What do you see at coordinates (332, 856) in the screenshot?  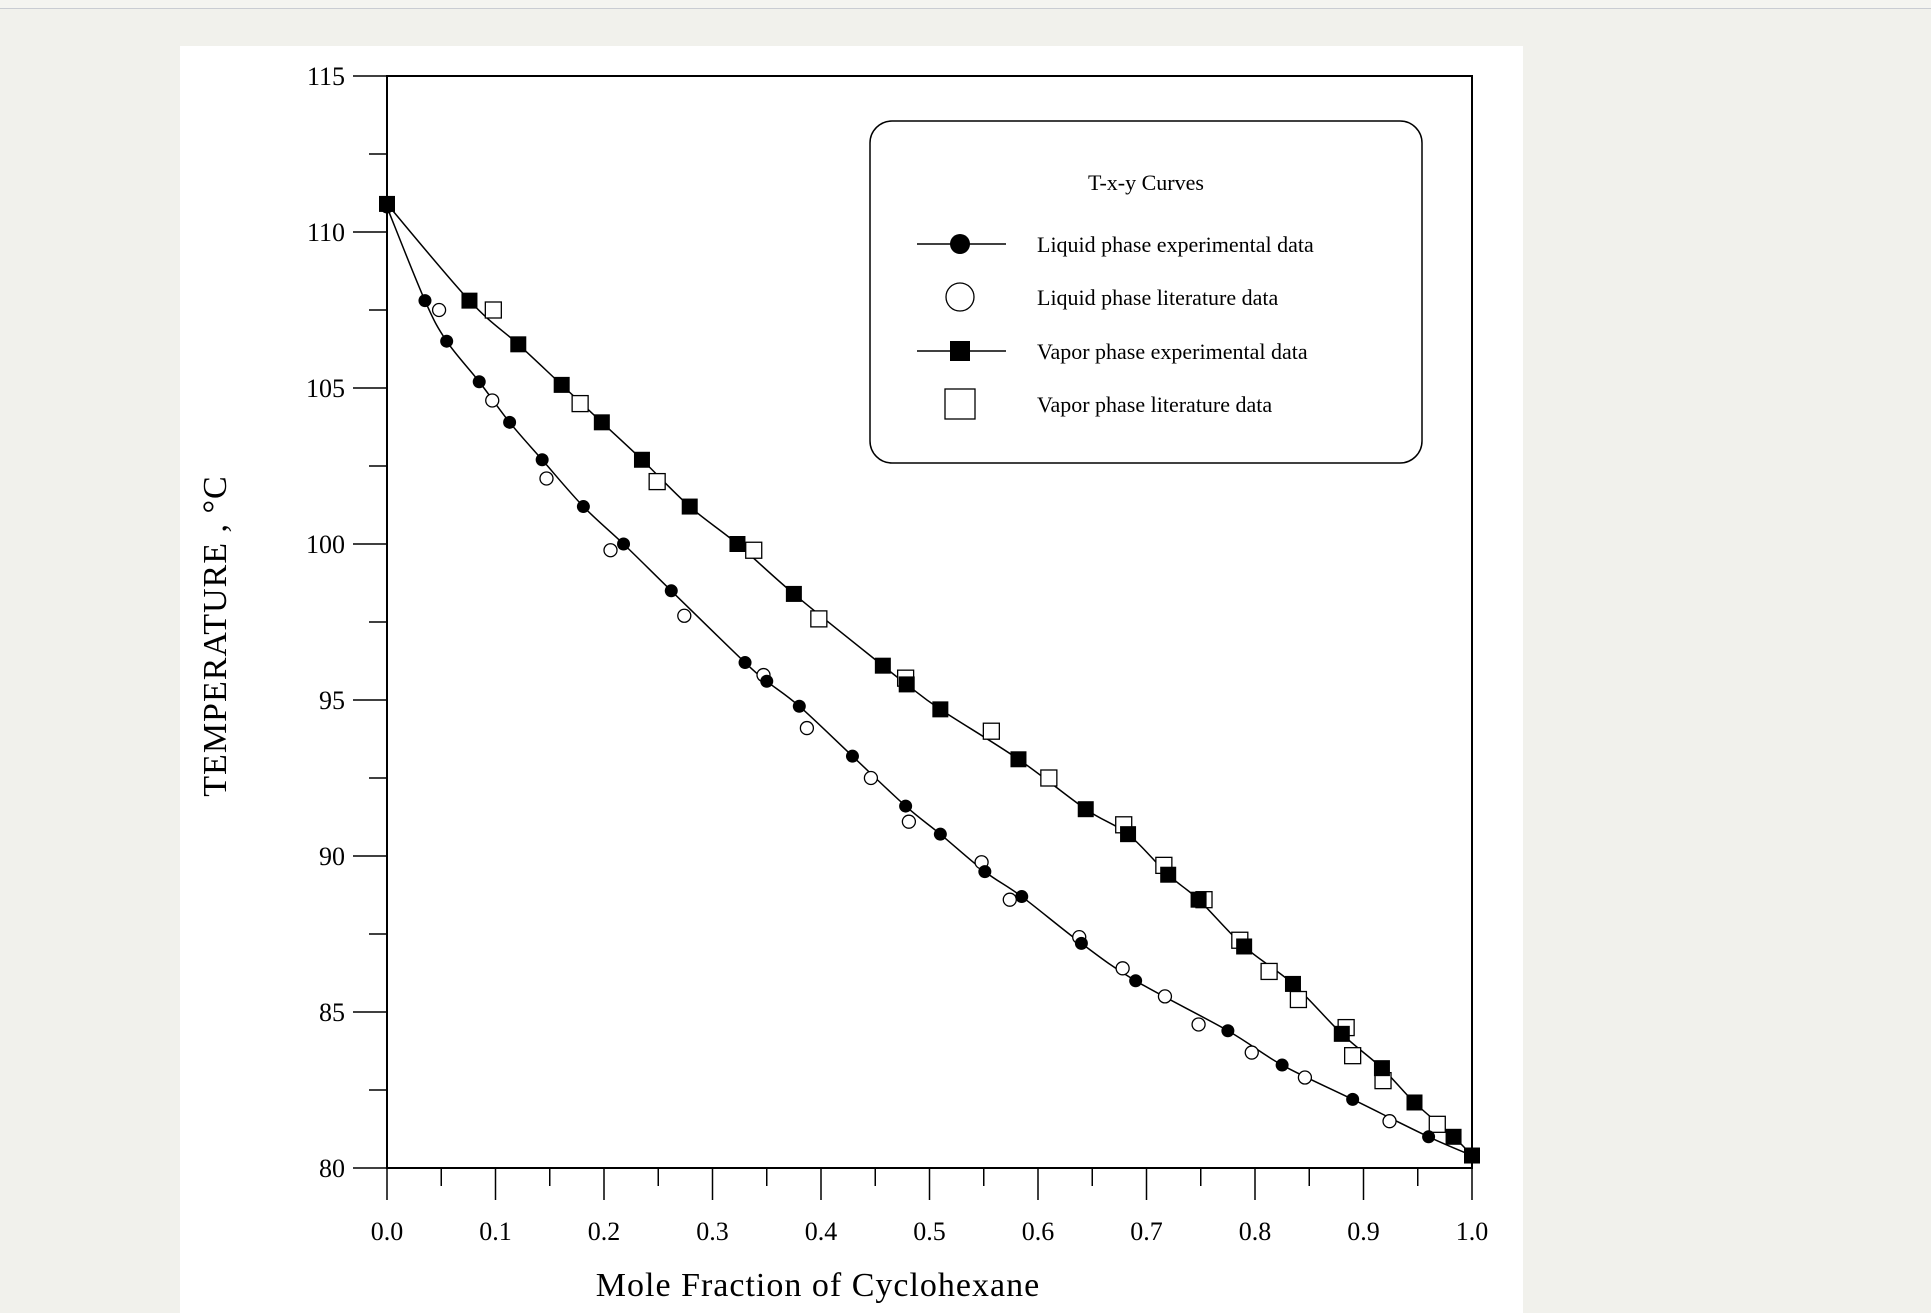 I see `y-tick-label: 90` at bounding box center [332, 856].